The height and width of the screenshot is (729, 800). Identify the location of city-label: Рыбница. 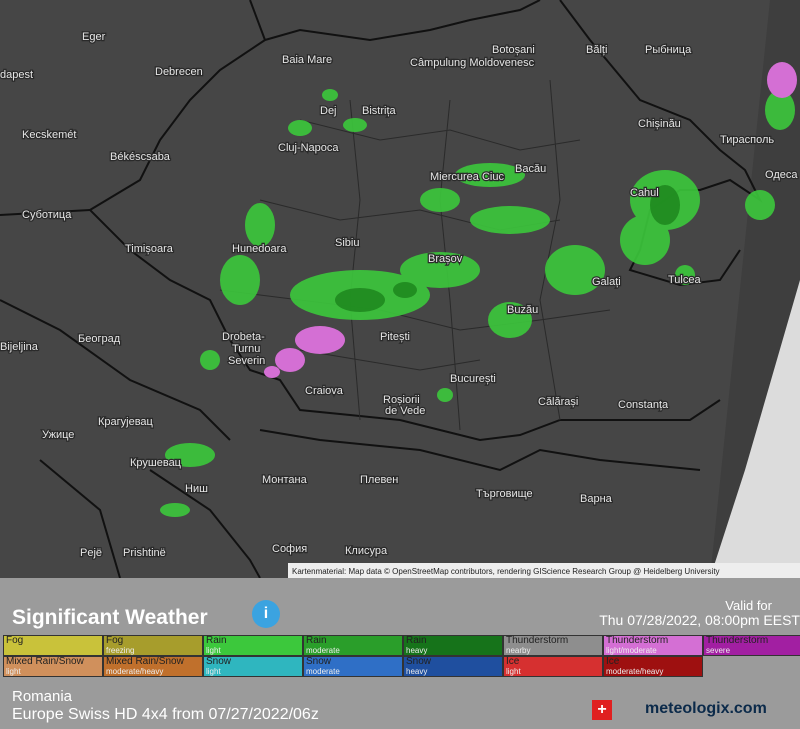
(668, 50).